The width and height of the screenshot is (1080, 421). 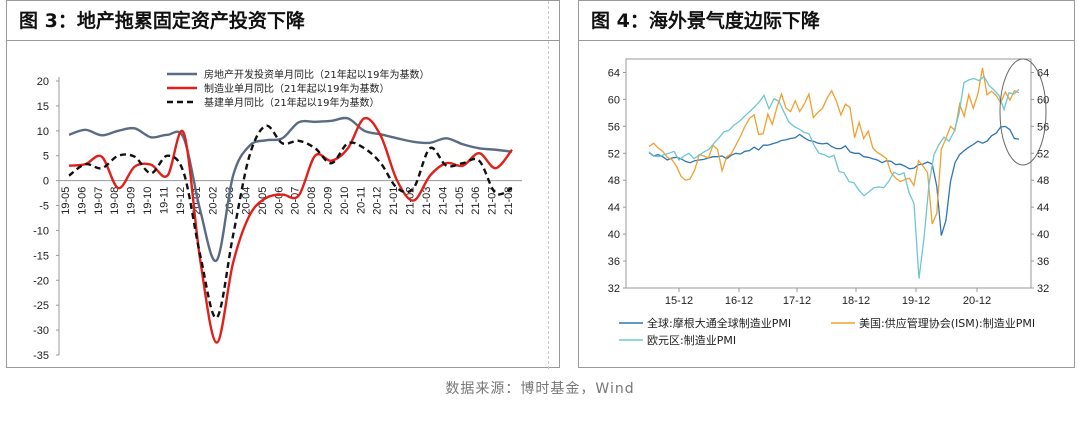 I want to click on x-tick-label: 20-07, so click(x=296, y=201).